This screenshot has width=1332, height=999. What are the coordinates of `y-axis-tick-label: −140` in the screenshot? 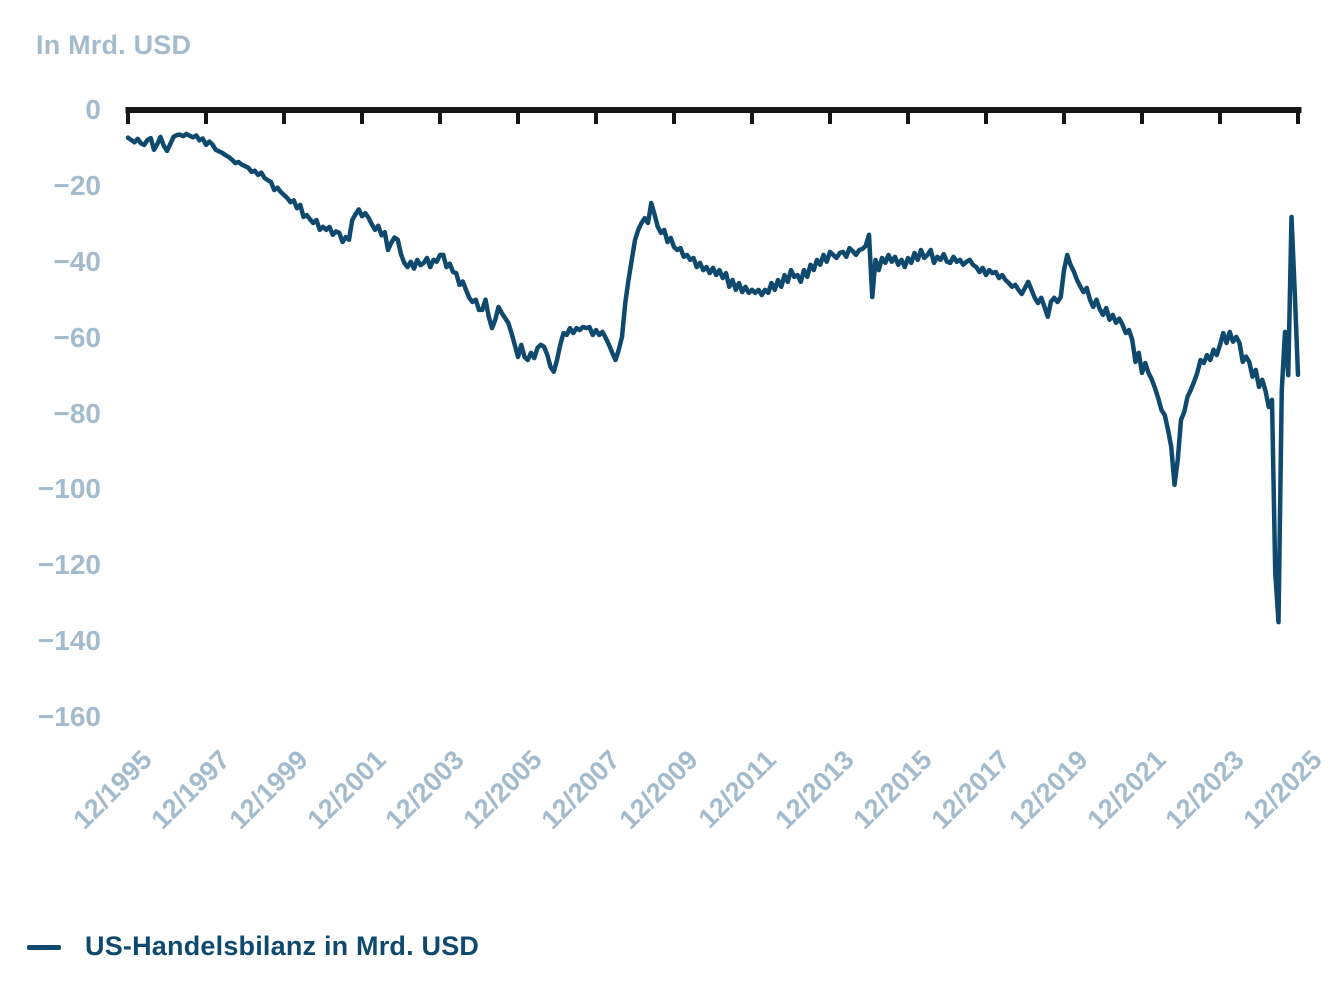 It's located at (69, 641).